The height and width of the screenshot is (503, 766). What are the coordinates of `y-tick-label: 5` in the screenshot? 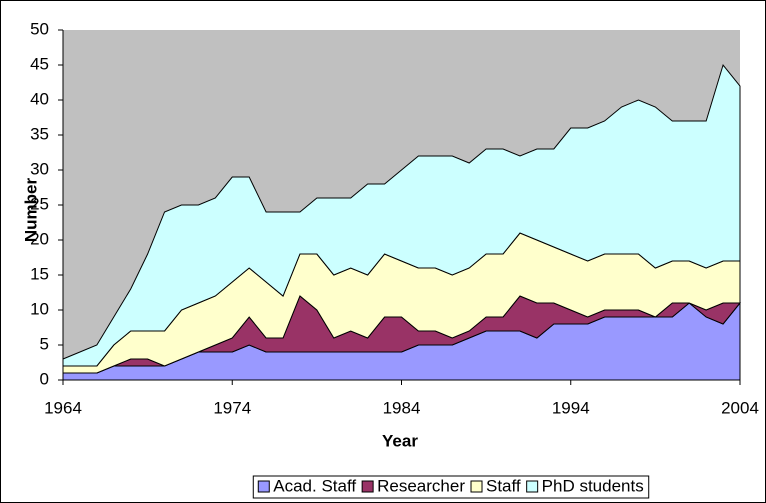 It's located at (44, 343).